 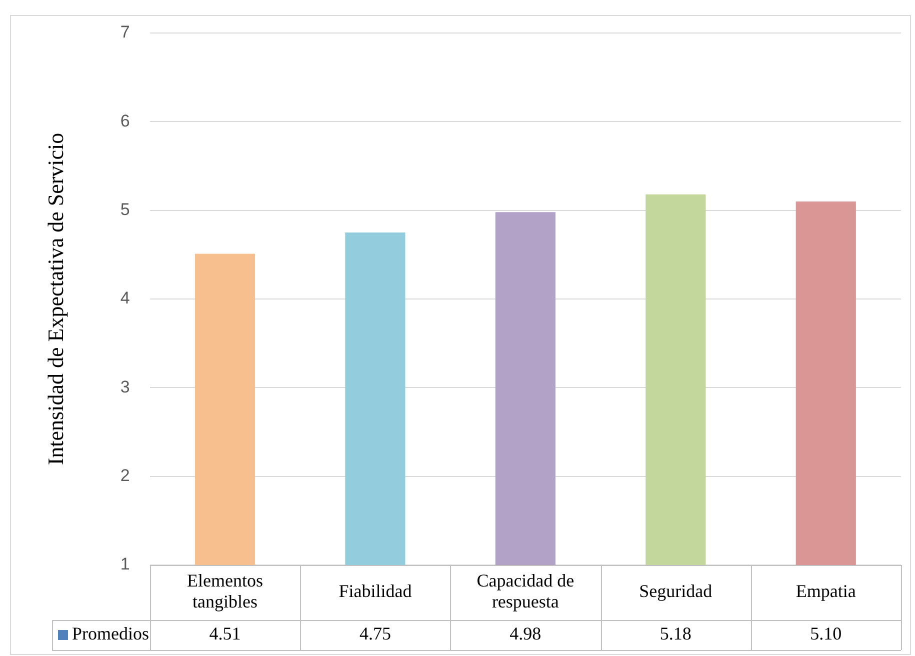 What do you see at coordinates (525, 591) in the screenshot?
I see `x-tick-label: Capacidad de respuesta` at bounding box center [525, 591].